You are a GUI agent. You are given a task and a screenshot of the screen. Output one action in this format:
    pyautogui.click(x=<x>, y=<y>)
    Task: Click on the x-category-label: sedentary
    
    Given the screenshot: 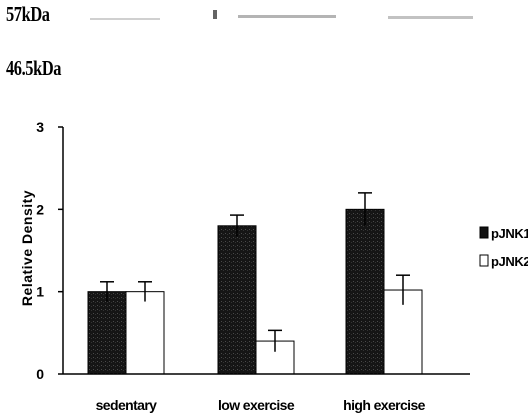 What is the action you would take?
    pyautogui.click(x=127, y=405)
    